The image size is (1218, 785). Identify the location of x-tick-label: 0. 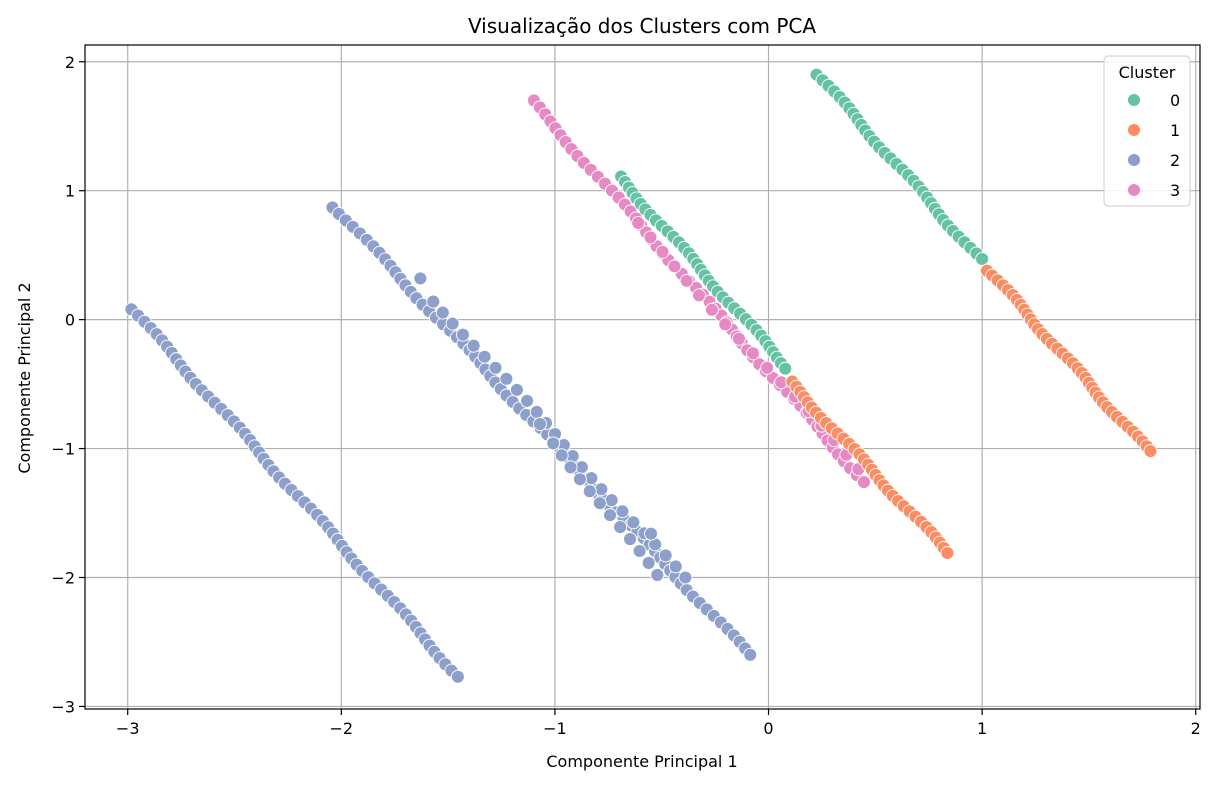
(768, 728).